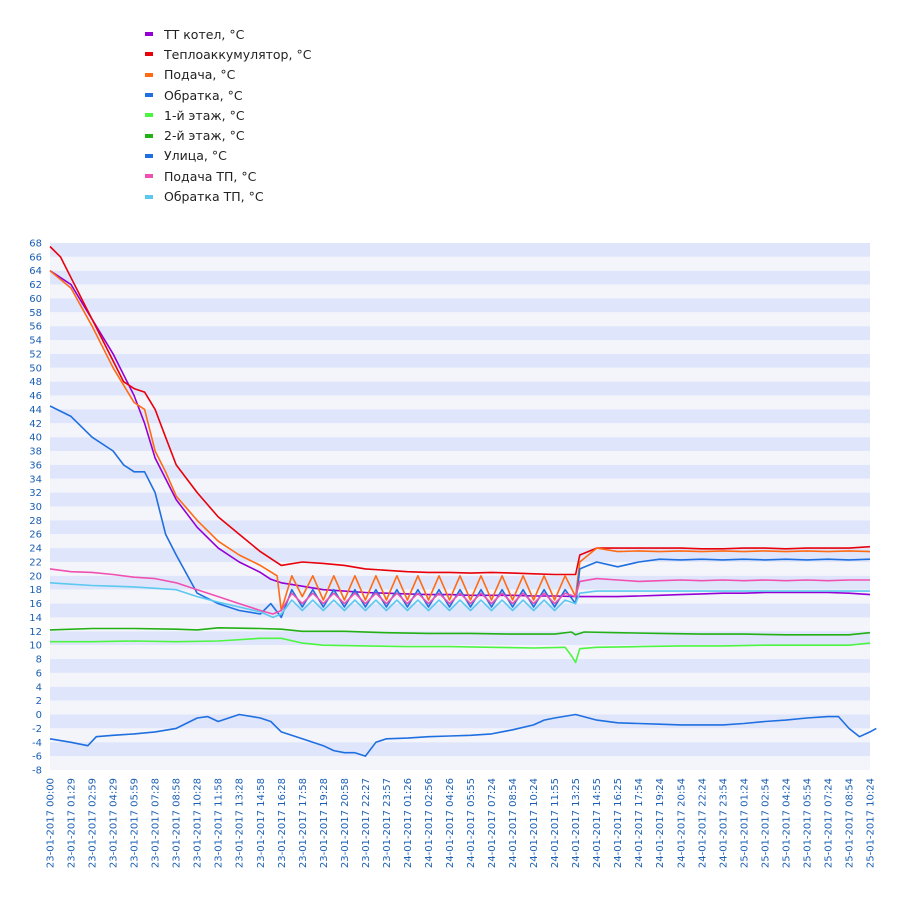 Image resolution: width=900 pixels, height=900 pixels. Describe the element at coordinates (39, 660) in the screenshot. I see `y-tick-label: 8` at that location.